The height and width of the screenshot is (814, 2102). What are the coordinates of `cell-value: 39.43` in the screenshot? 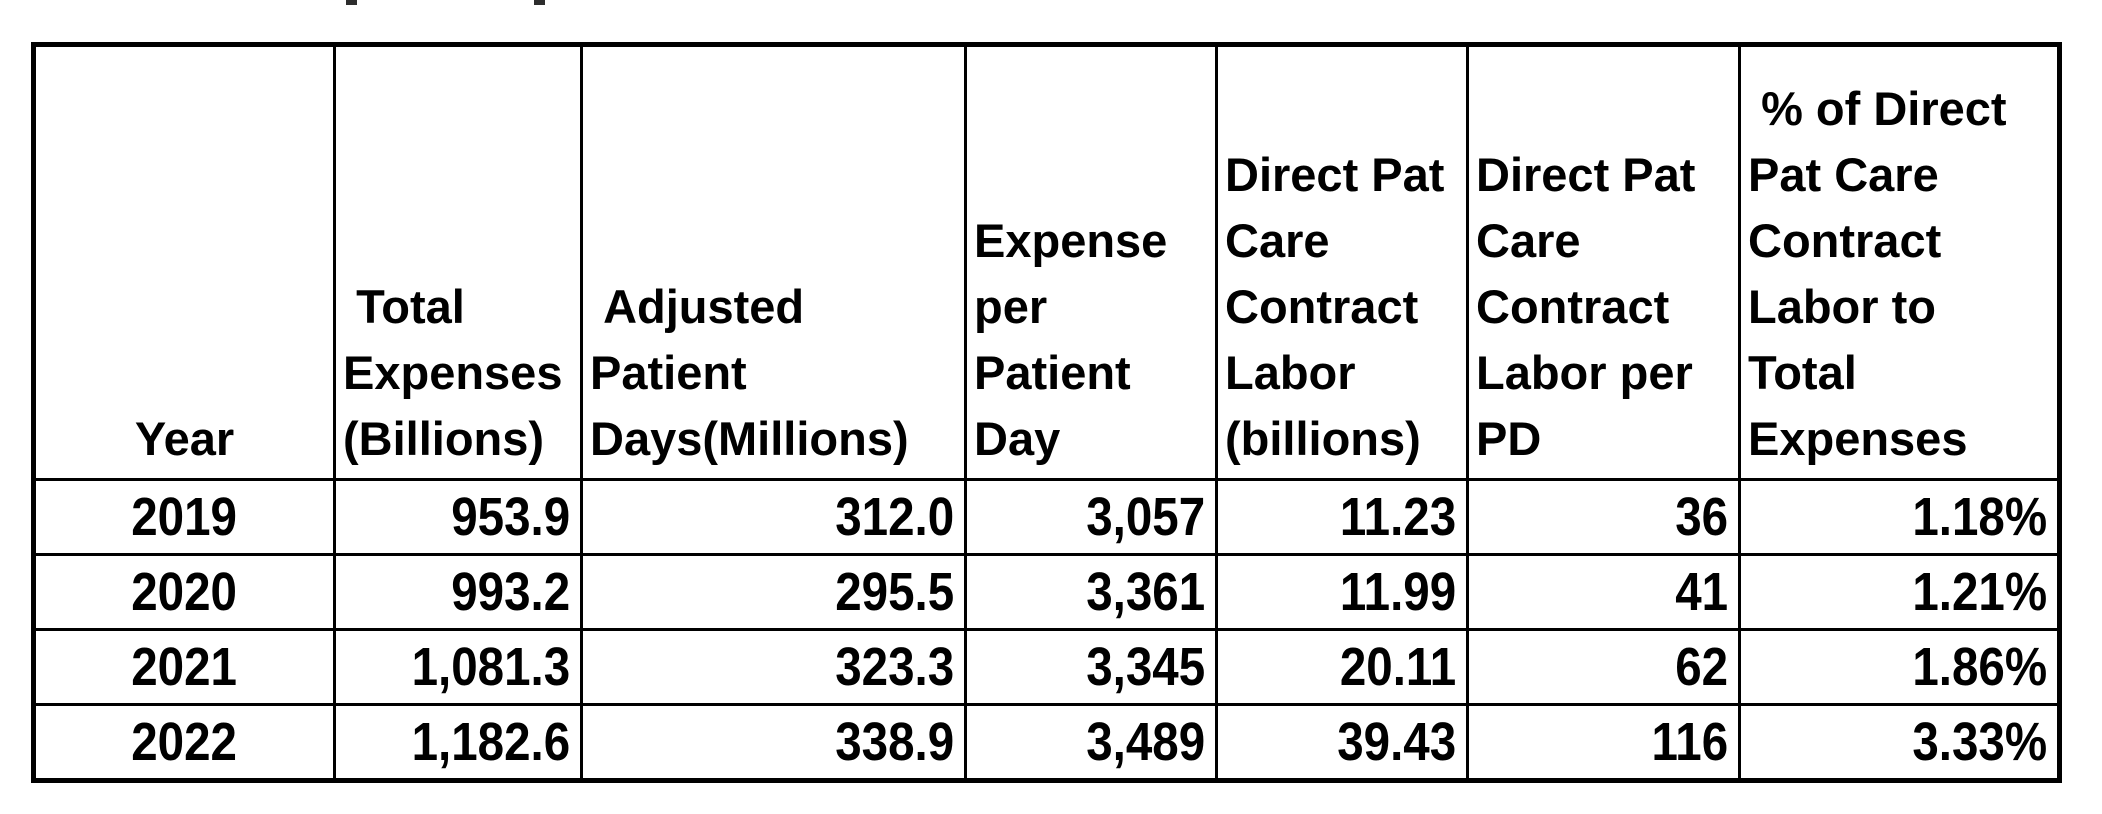 It's located at (1396, 742).